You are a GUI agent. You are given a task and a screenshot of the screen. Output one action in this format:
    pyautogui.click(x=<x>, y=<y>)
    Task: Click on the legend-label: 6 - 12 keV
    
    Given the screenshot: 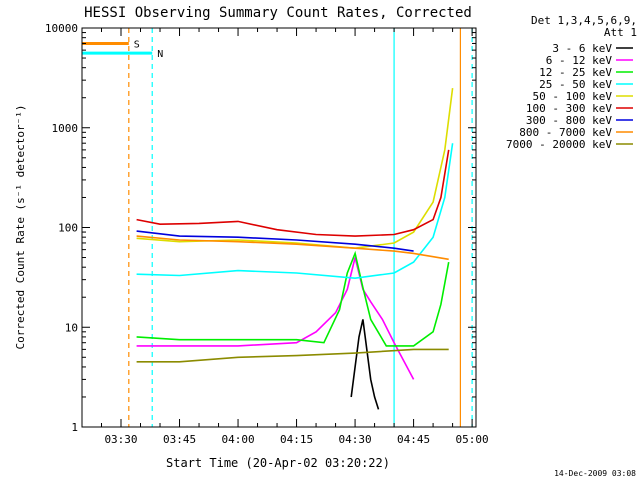 What is the action you would take?
    pyautogui.click(x=579, y=60)
    